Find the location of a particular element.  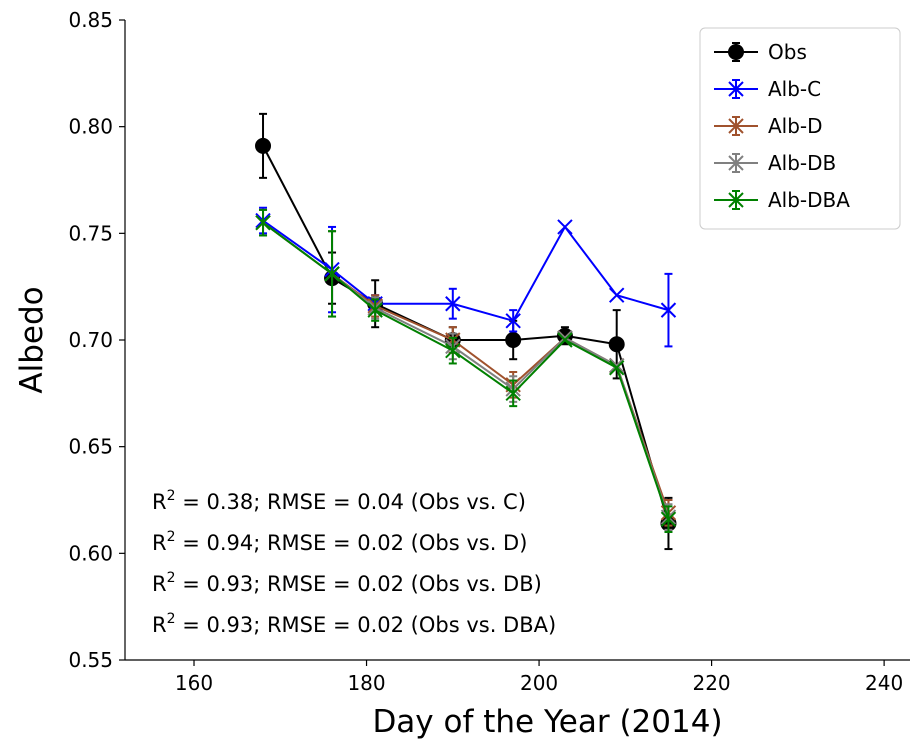

stats-text: = 0.93; RMSE = 0.02 (Obs vs. DB) is located at coordinates (359, 584).